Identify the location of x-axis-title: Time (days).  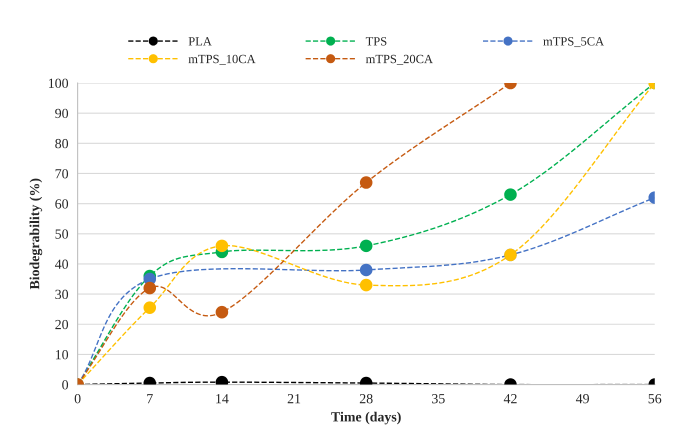
(366, 418).